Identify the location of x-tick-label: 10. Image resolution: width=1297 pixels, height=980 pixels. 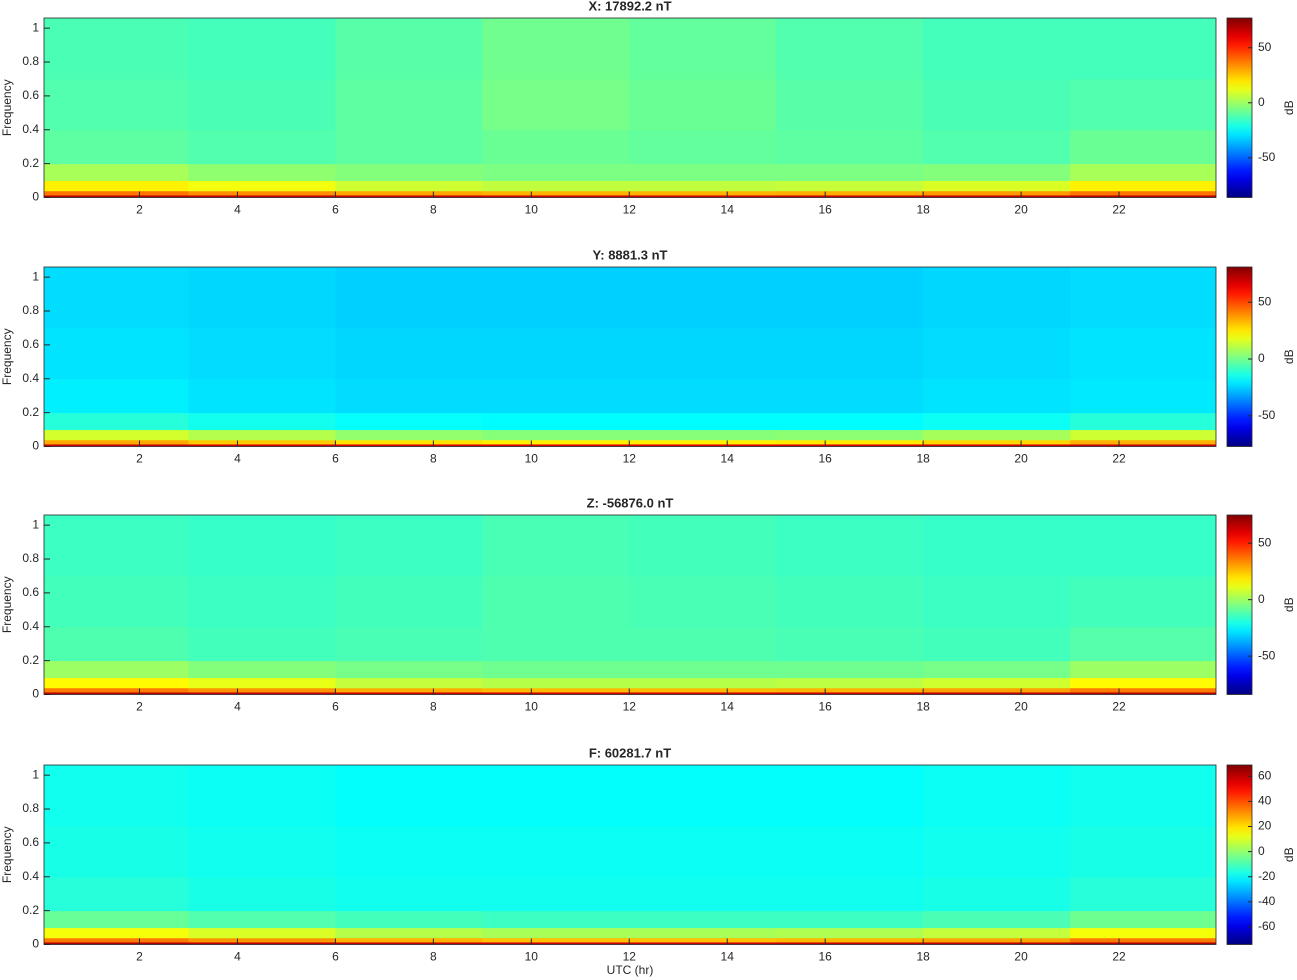
(532, 210).